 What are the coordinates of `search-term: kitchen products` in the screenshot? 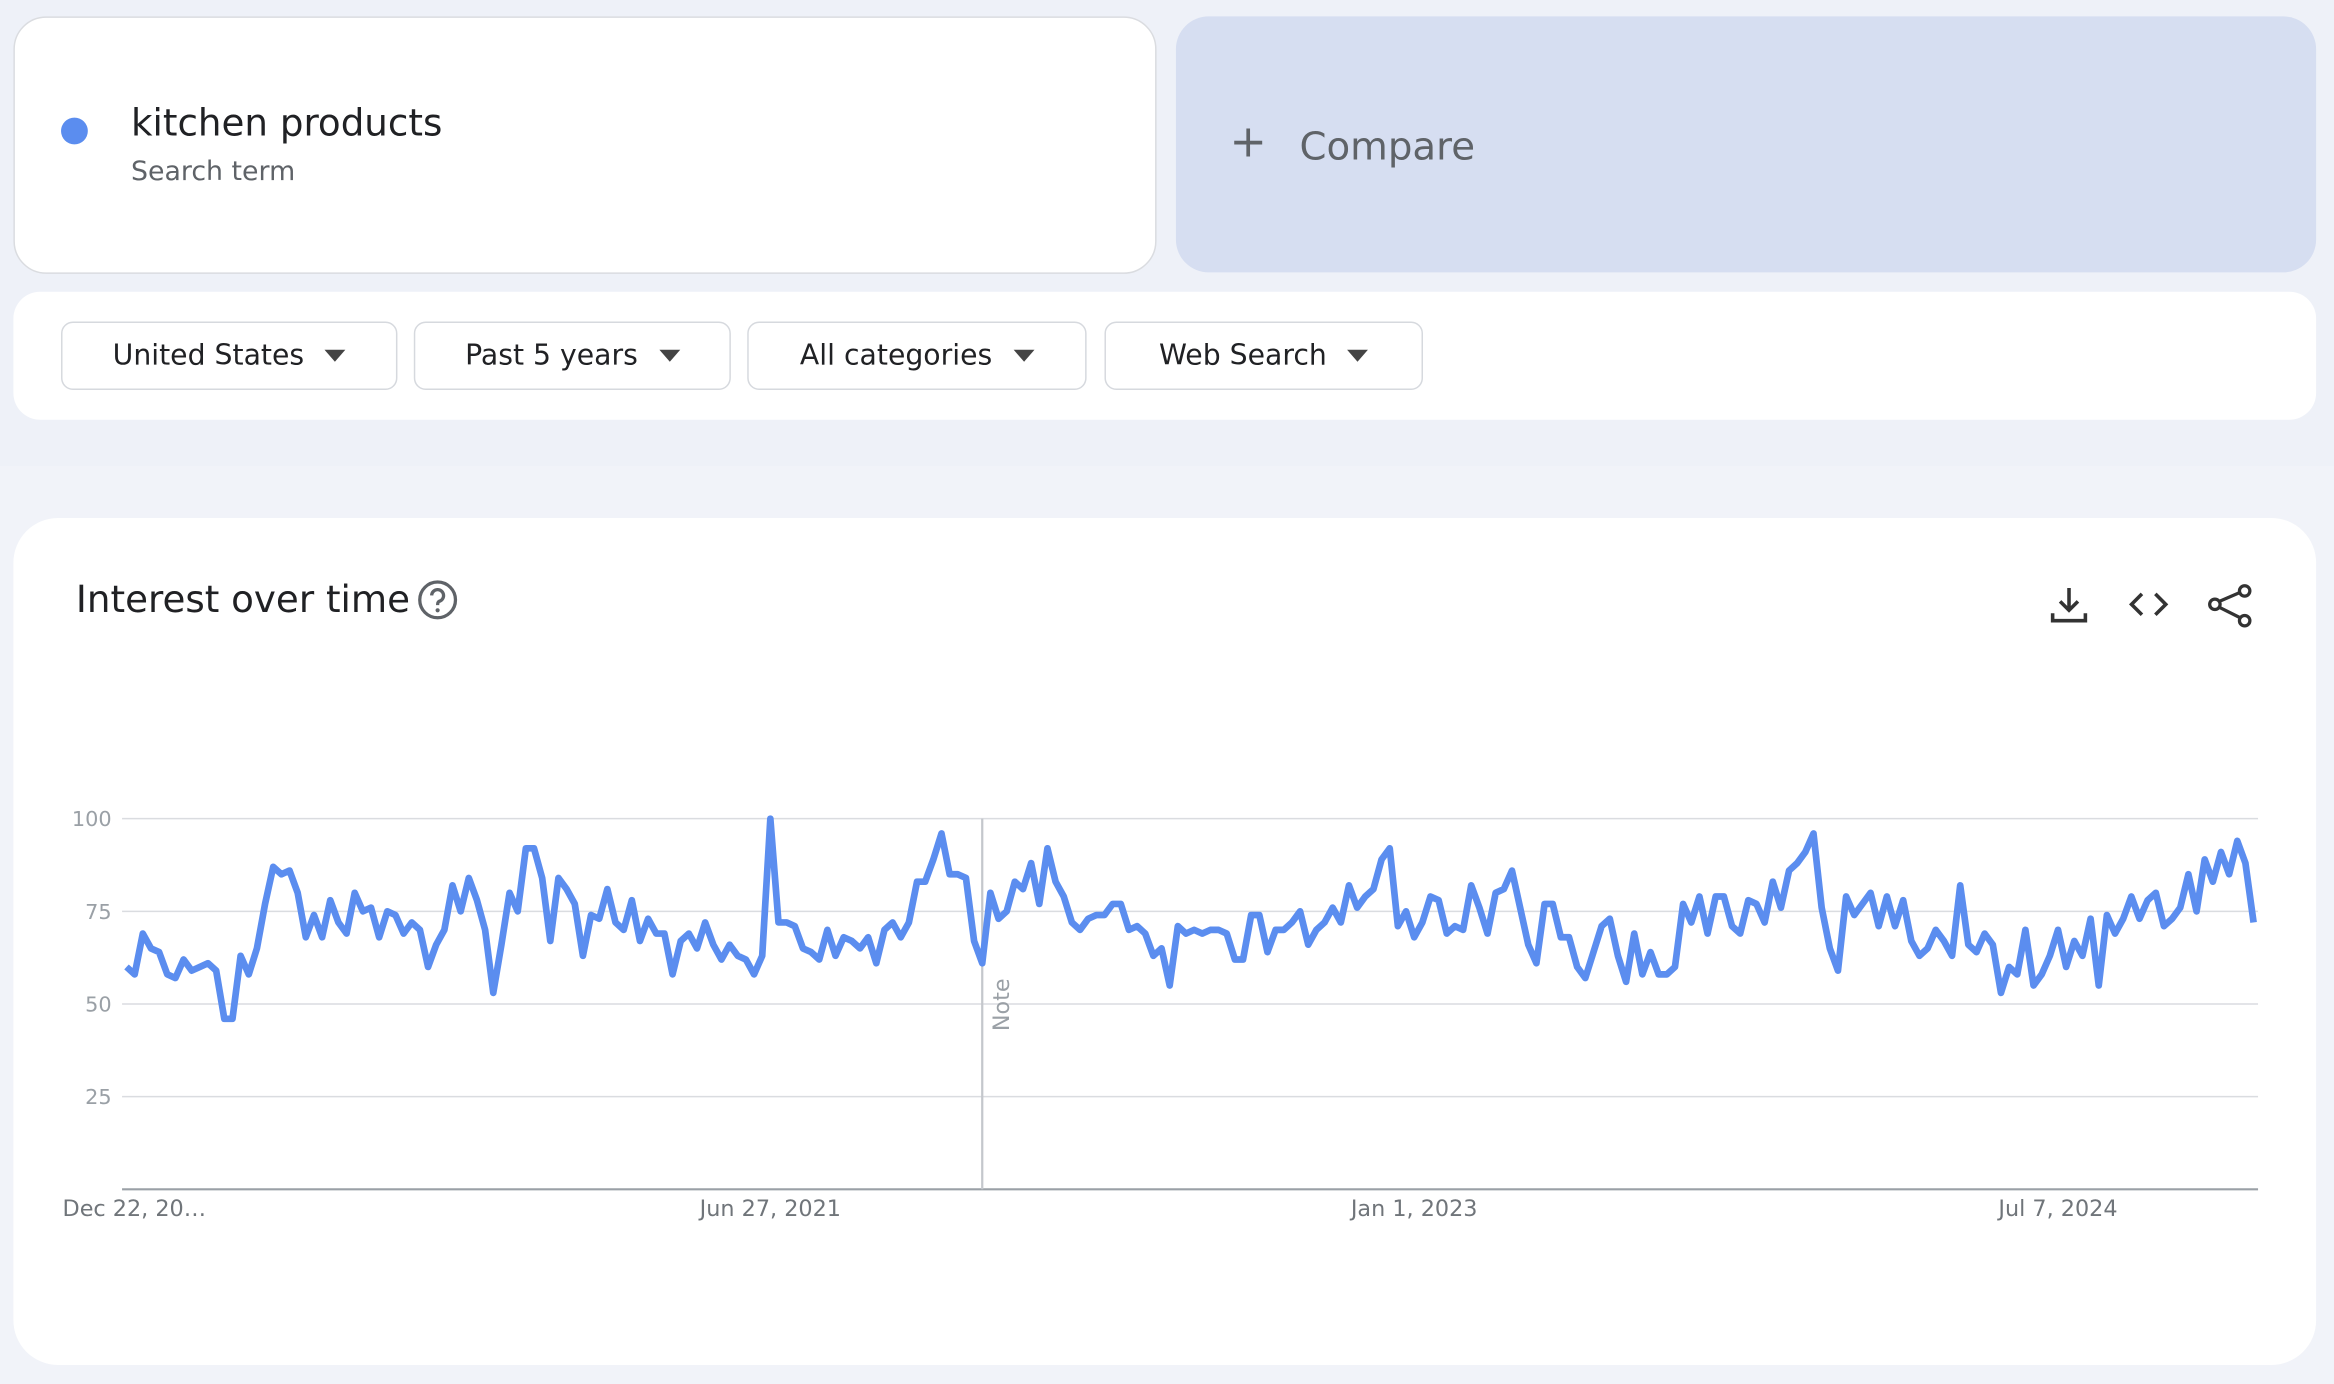 It's located at (286, 123).